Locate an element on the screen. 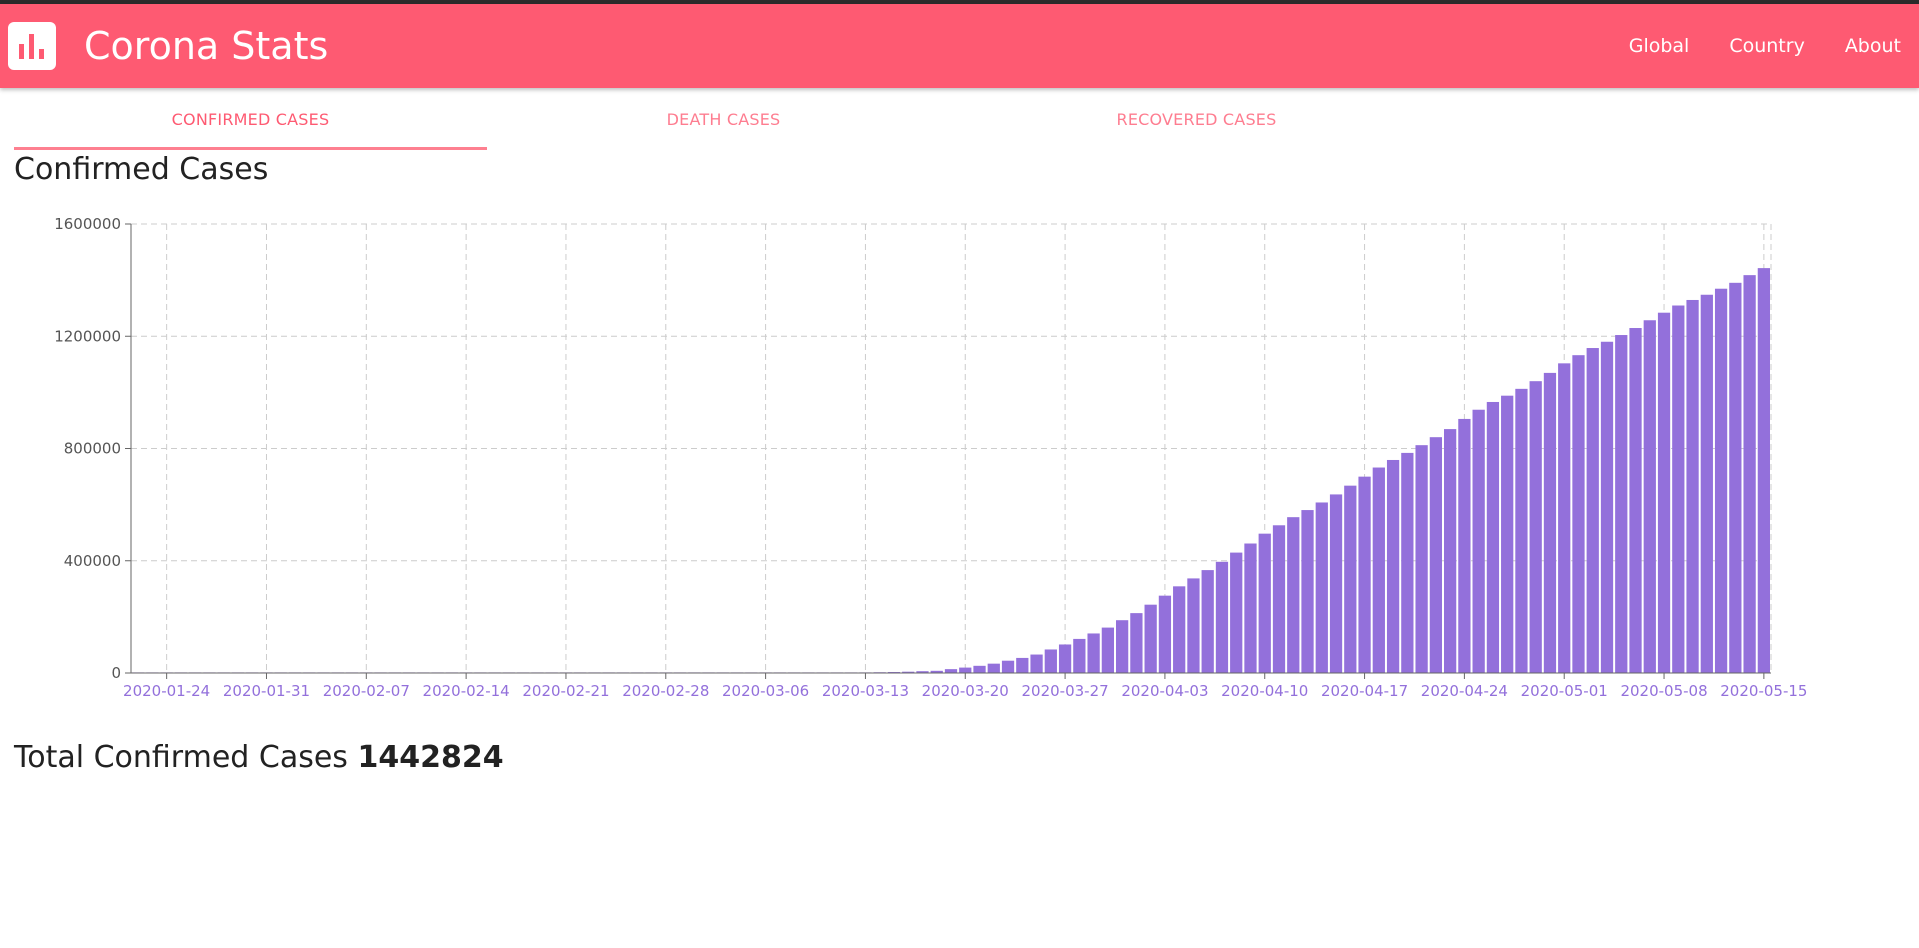 The height and width of the screenshot is (948, 1919). app-logo is located at coordinates (32, 46).